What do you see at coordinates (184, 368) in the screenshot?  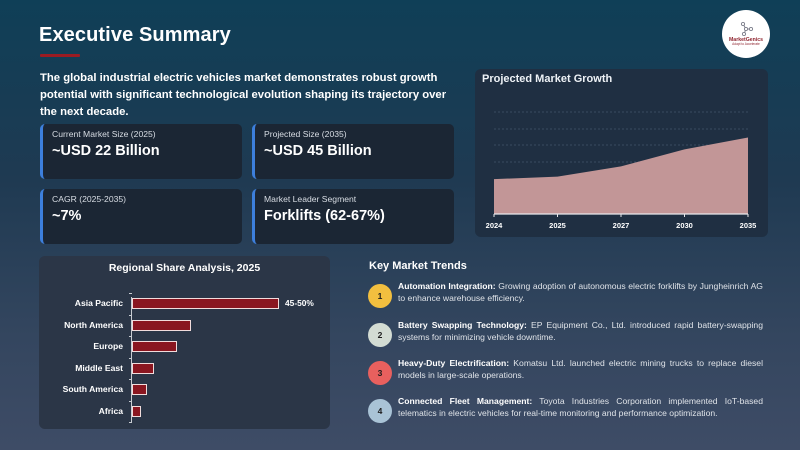 I see `region-bar-row: Middle East` at bounding box center [184, 368].